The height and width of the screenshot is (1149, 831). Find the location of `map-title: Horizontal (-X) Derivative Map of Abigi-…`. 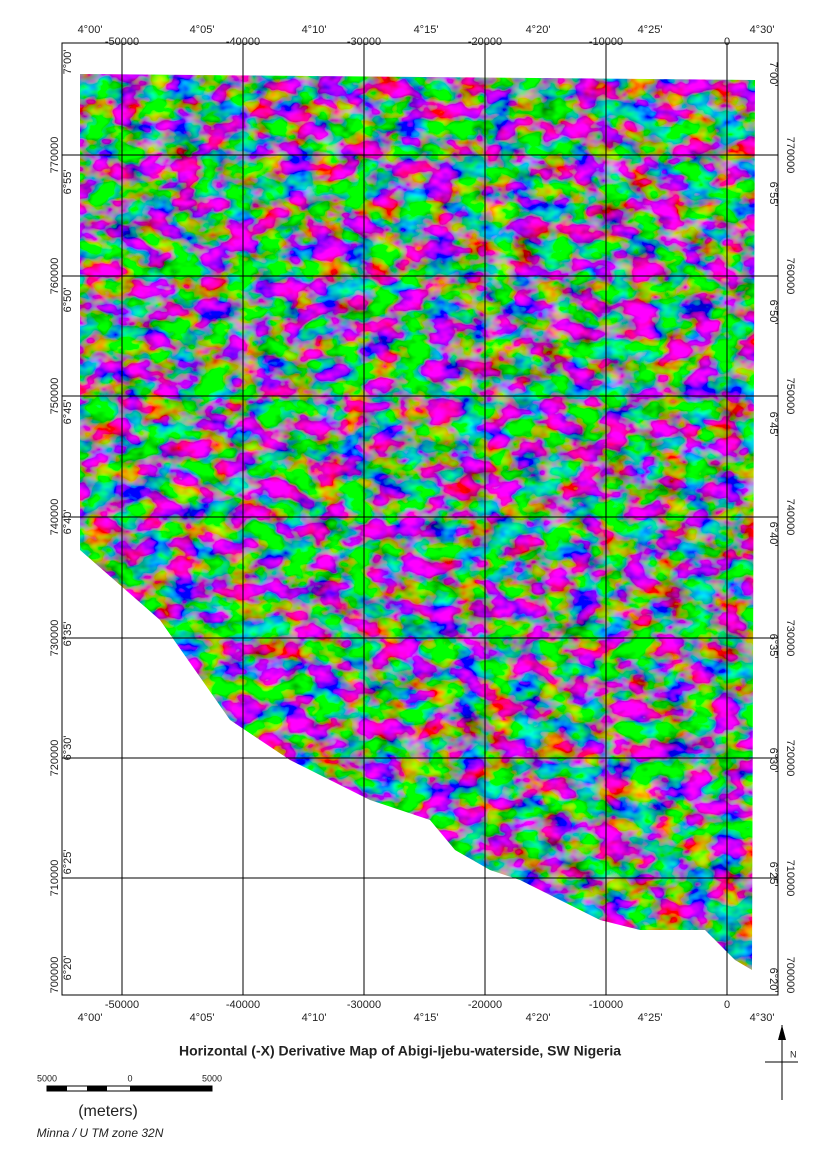

map-title: Horizontal (-X) Derivative Map of Abigi-… is located at coordinates (400, 1051).